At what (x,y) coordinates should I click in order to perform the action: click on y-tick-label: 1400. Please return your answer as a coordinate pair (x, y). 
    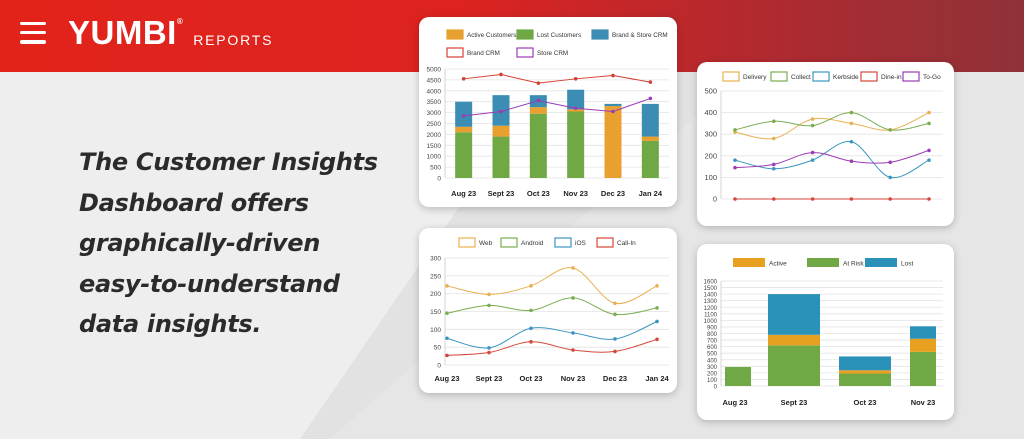
    Looking at the image, I should click on (711, 296).